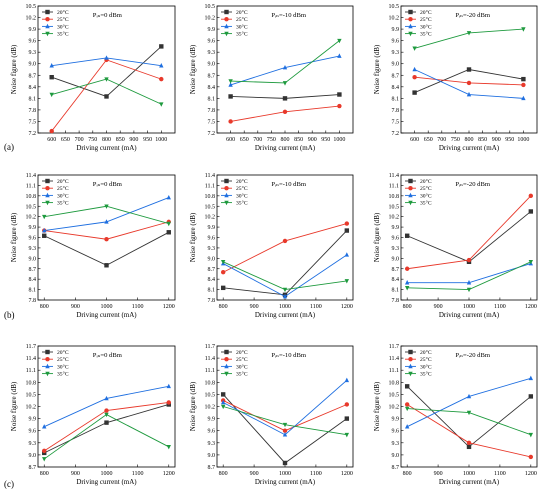  Describe the element at coordinates (244, 140) in the screenshot. I see `x-tick-label: 650` at that location.